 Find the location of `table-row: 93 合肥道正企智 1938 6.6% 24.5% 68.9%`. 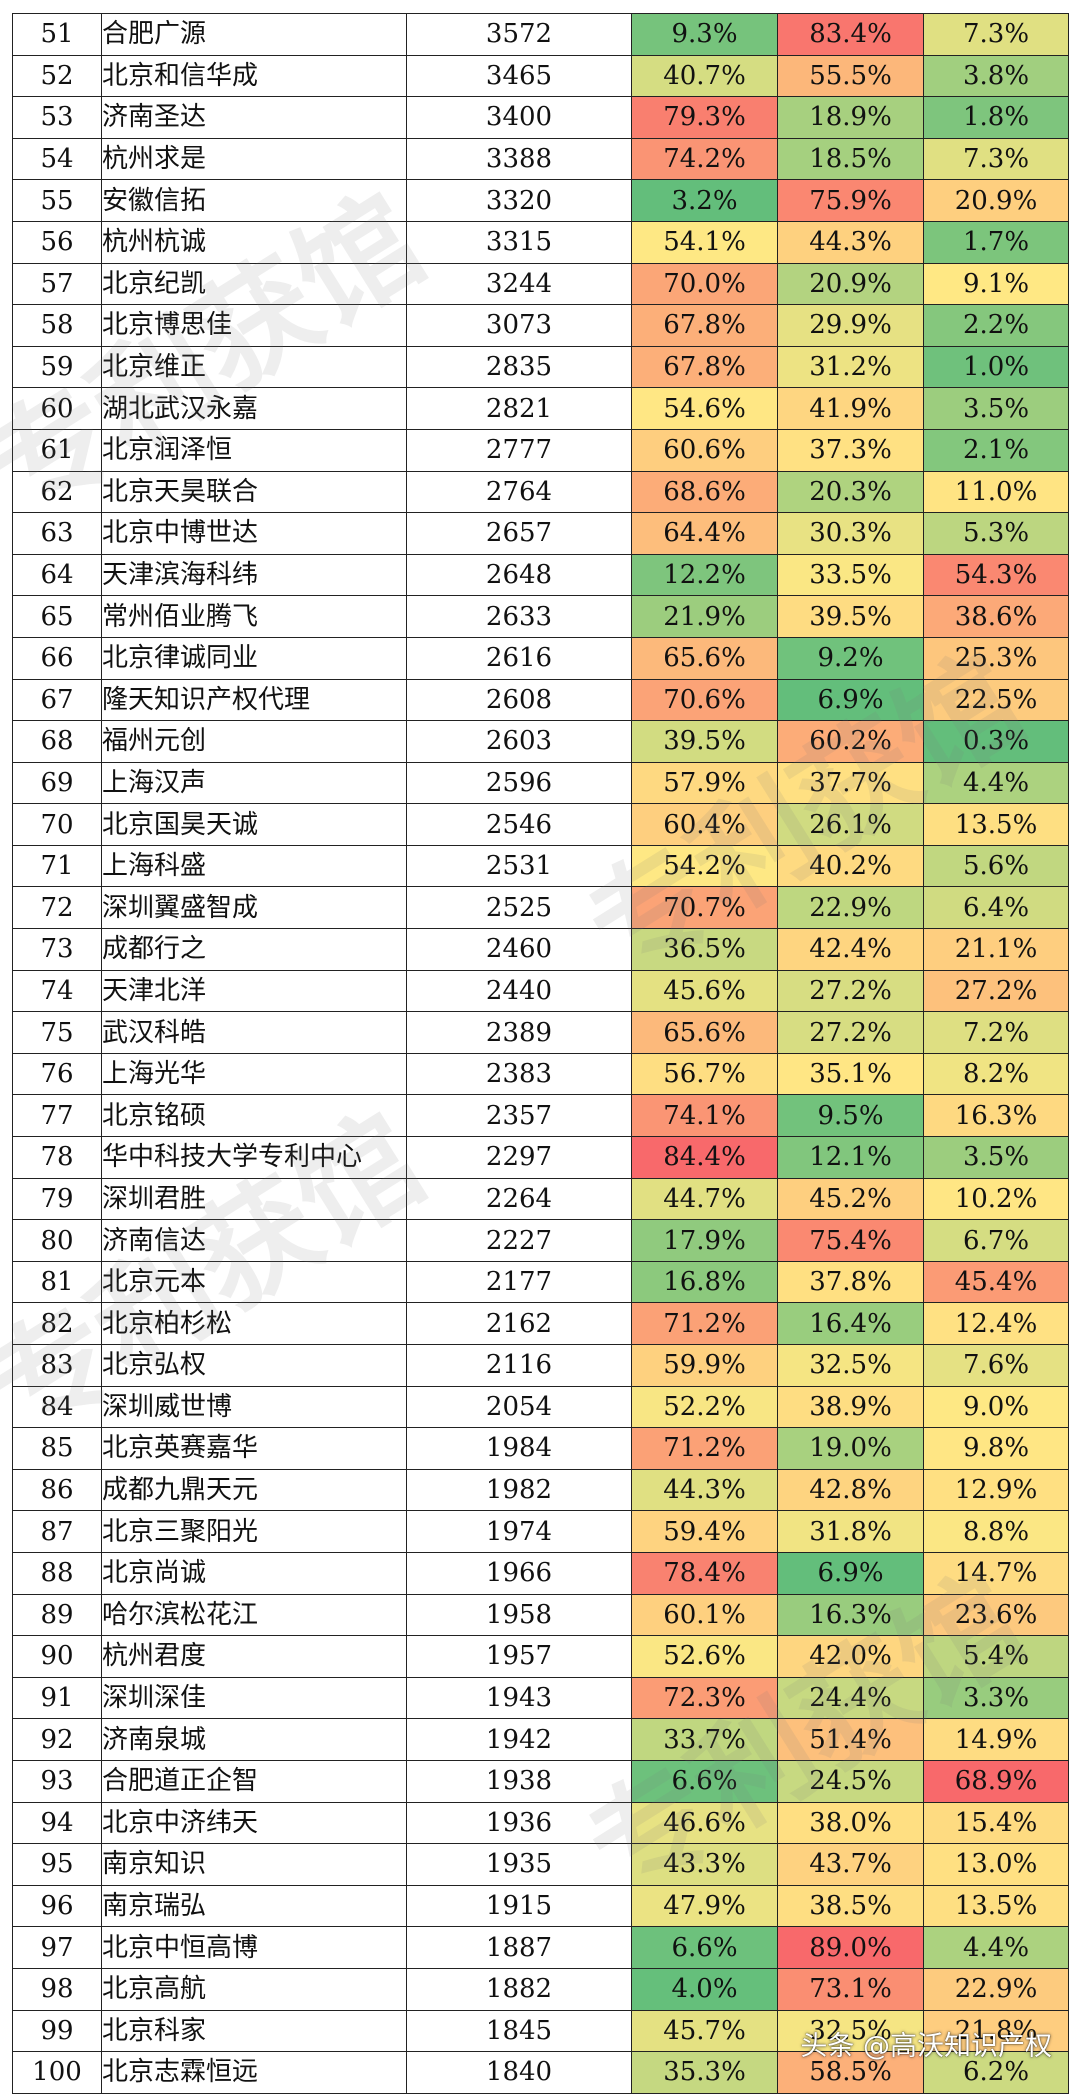

table-row: 93 合肥道正企智 1938 6.6% 24.5% 68.9% is located at coordinates (540, 1781).